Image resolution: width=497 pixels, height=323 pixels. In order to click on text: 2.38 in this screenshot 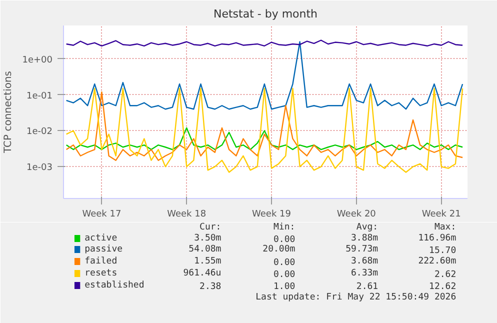, I will do `click(211, 287)`.